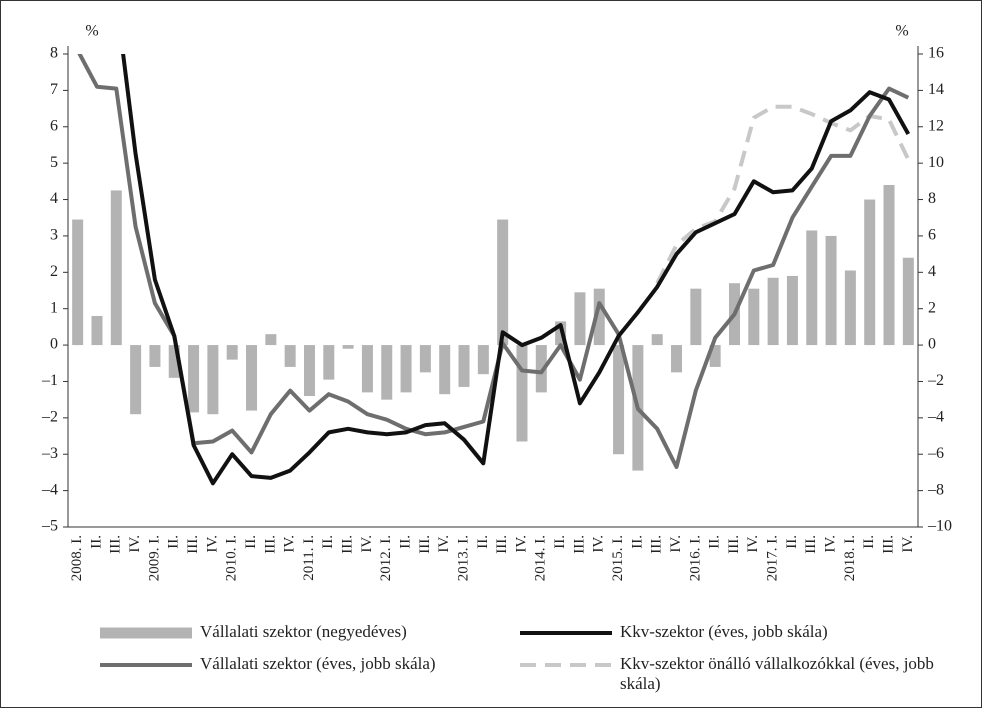  What do you see at coordinates (932, 307) in the screenshot?
I see `y2-tick-label: 2` at bounding box center [932, 307].